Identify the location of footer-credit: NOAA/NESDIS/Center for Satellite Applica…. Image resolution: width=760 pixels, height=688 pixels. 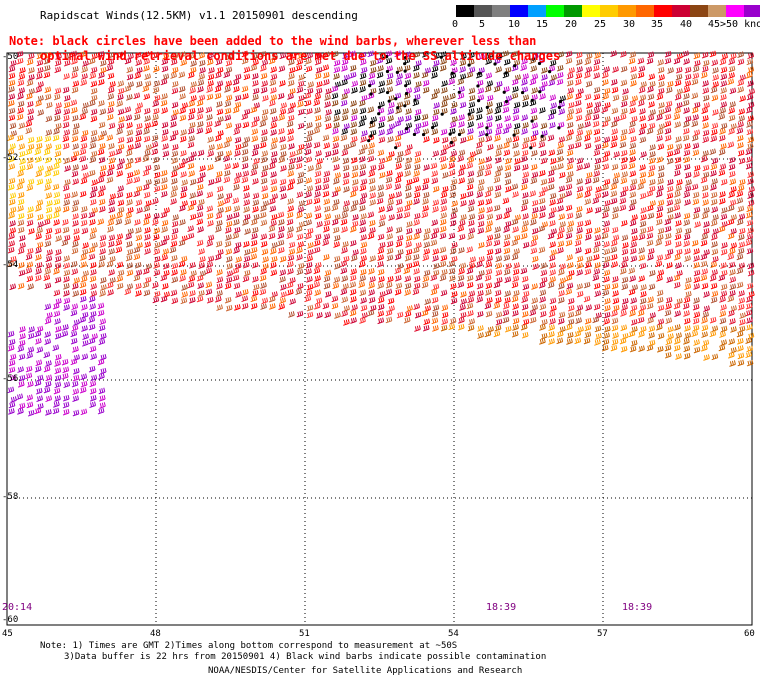
(365, 671).